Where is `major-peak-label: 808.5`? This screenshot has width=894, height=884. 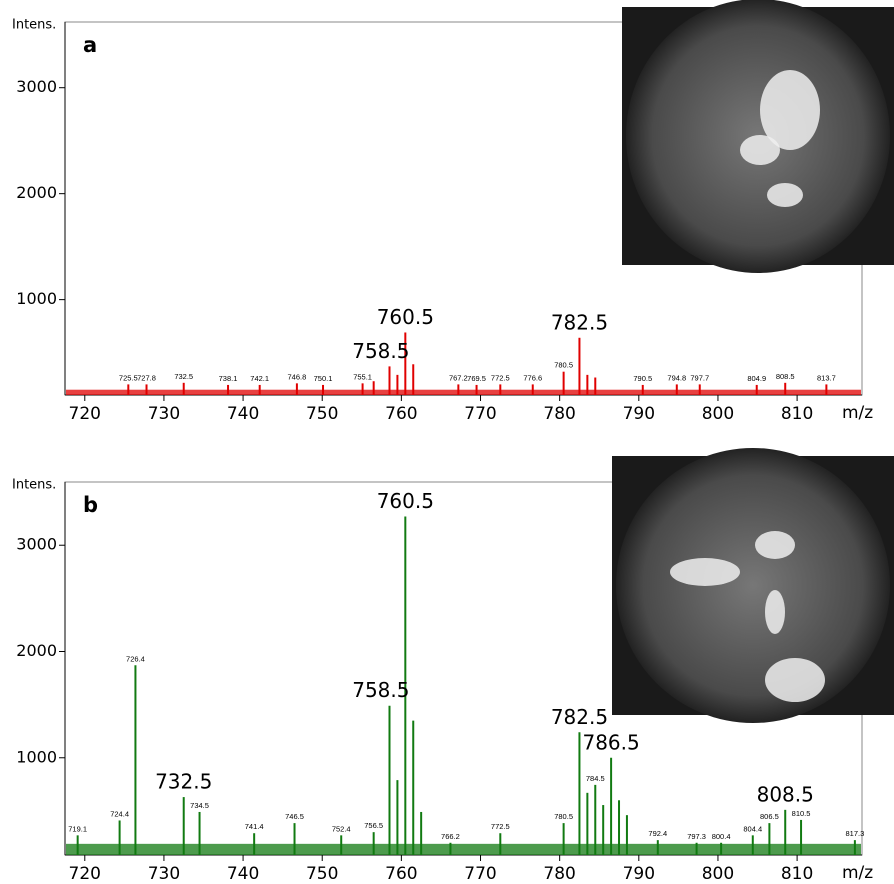
major-peak-label: 808.5 is located at coordinates (785, 794).